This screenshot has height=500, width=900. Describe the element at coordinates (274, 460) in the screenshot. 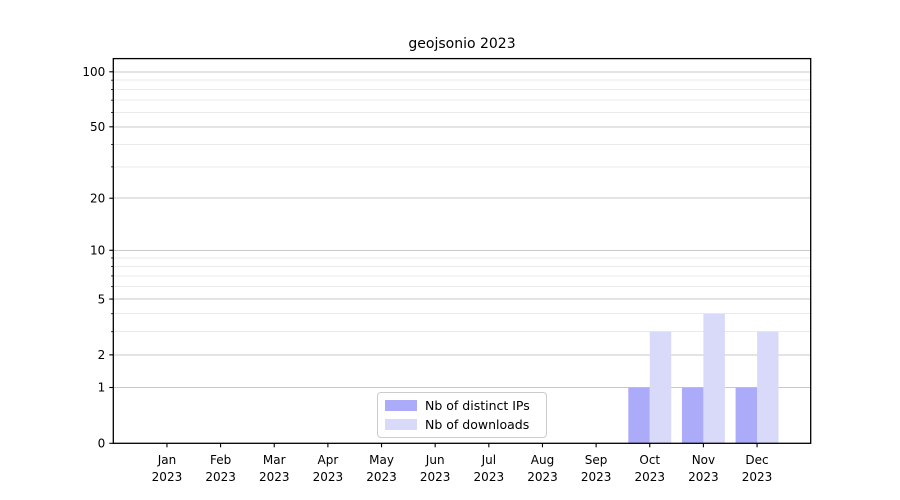

I see `x-tick-label-month: Mar` at that location.